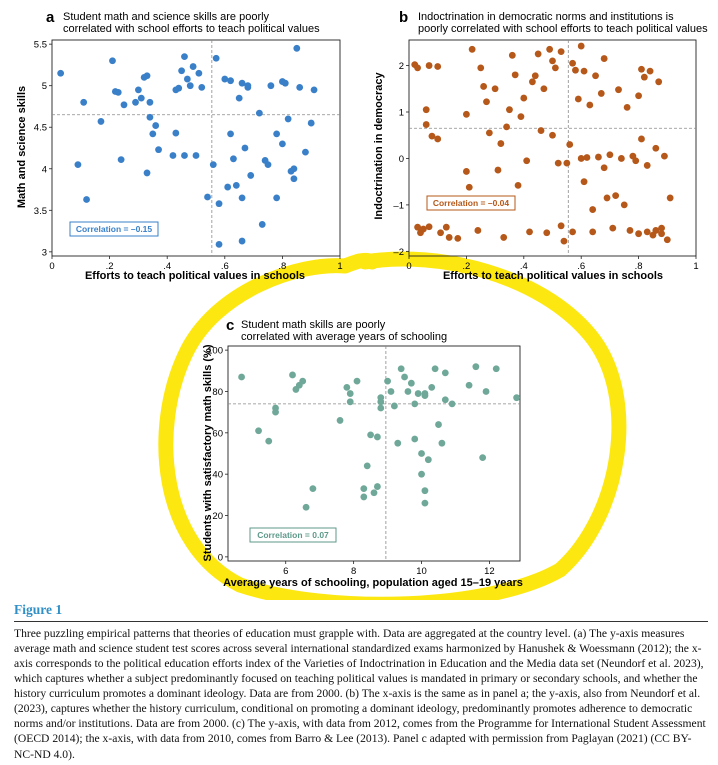 This screenshot has width=718, height=765. Describe the element at coordinates (44, 169) in the screenshot. I see `chart-a-ytick-label: 4` at that location.